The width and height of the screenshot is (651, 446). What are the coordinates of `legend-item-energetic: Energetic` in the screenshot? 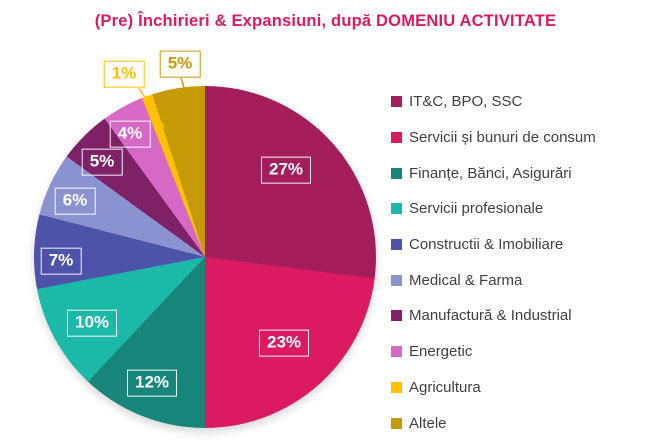 It's located at (493, 352).